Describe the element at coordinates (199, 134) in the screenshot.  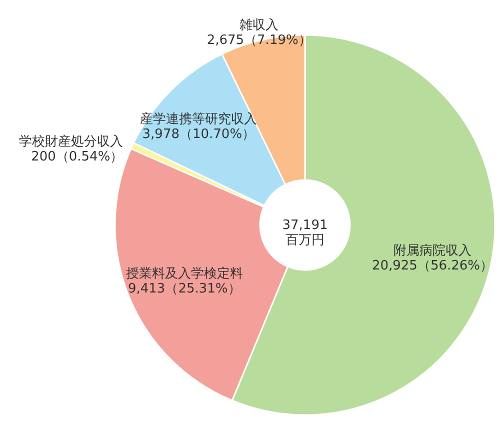
I see `data-label: 3,978（10.70%）` at that location.